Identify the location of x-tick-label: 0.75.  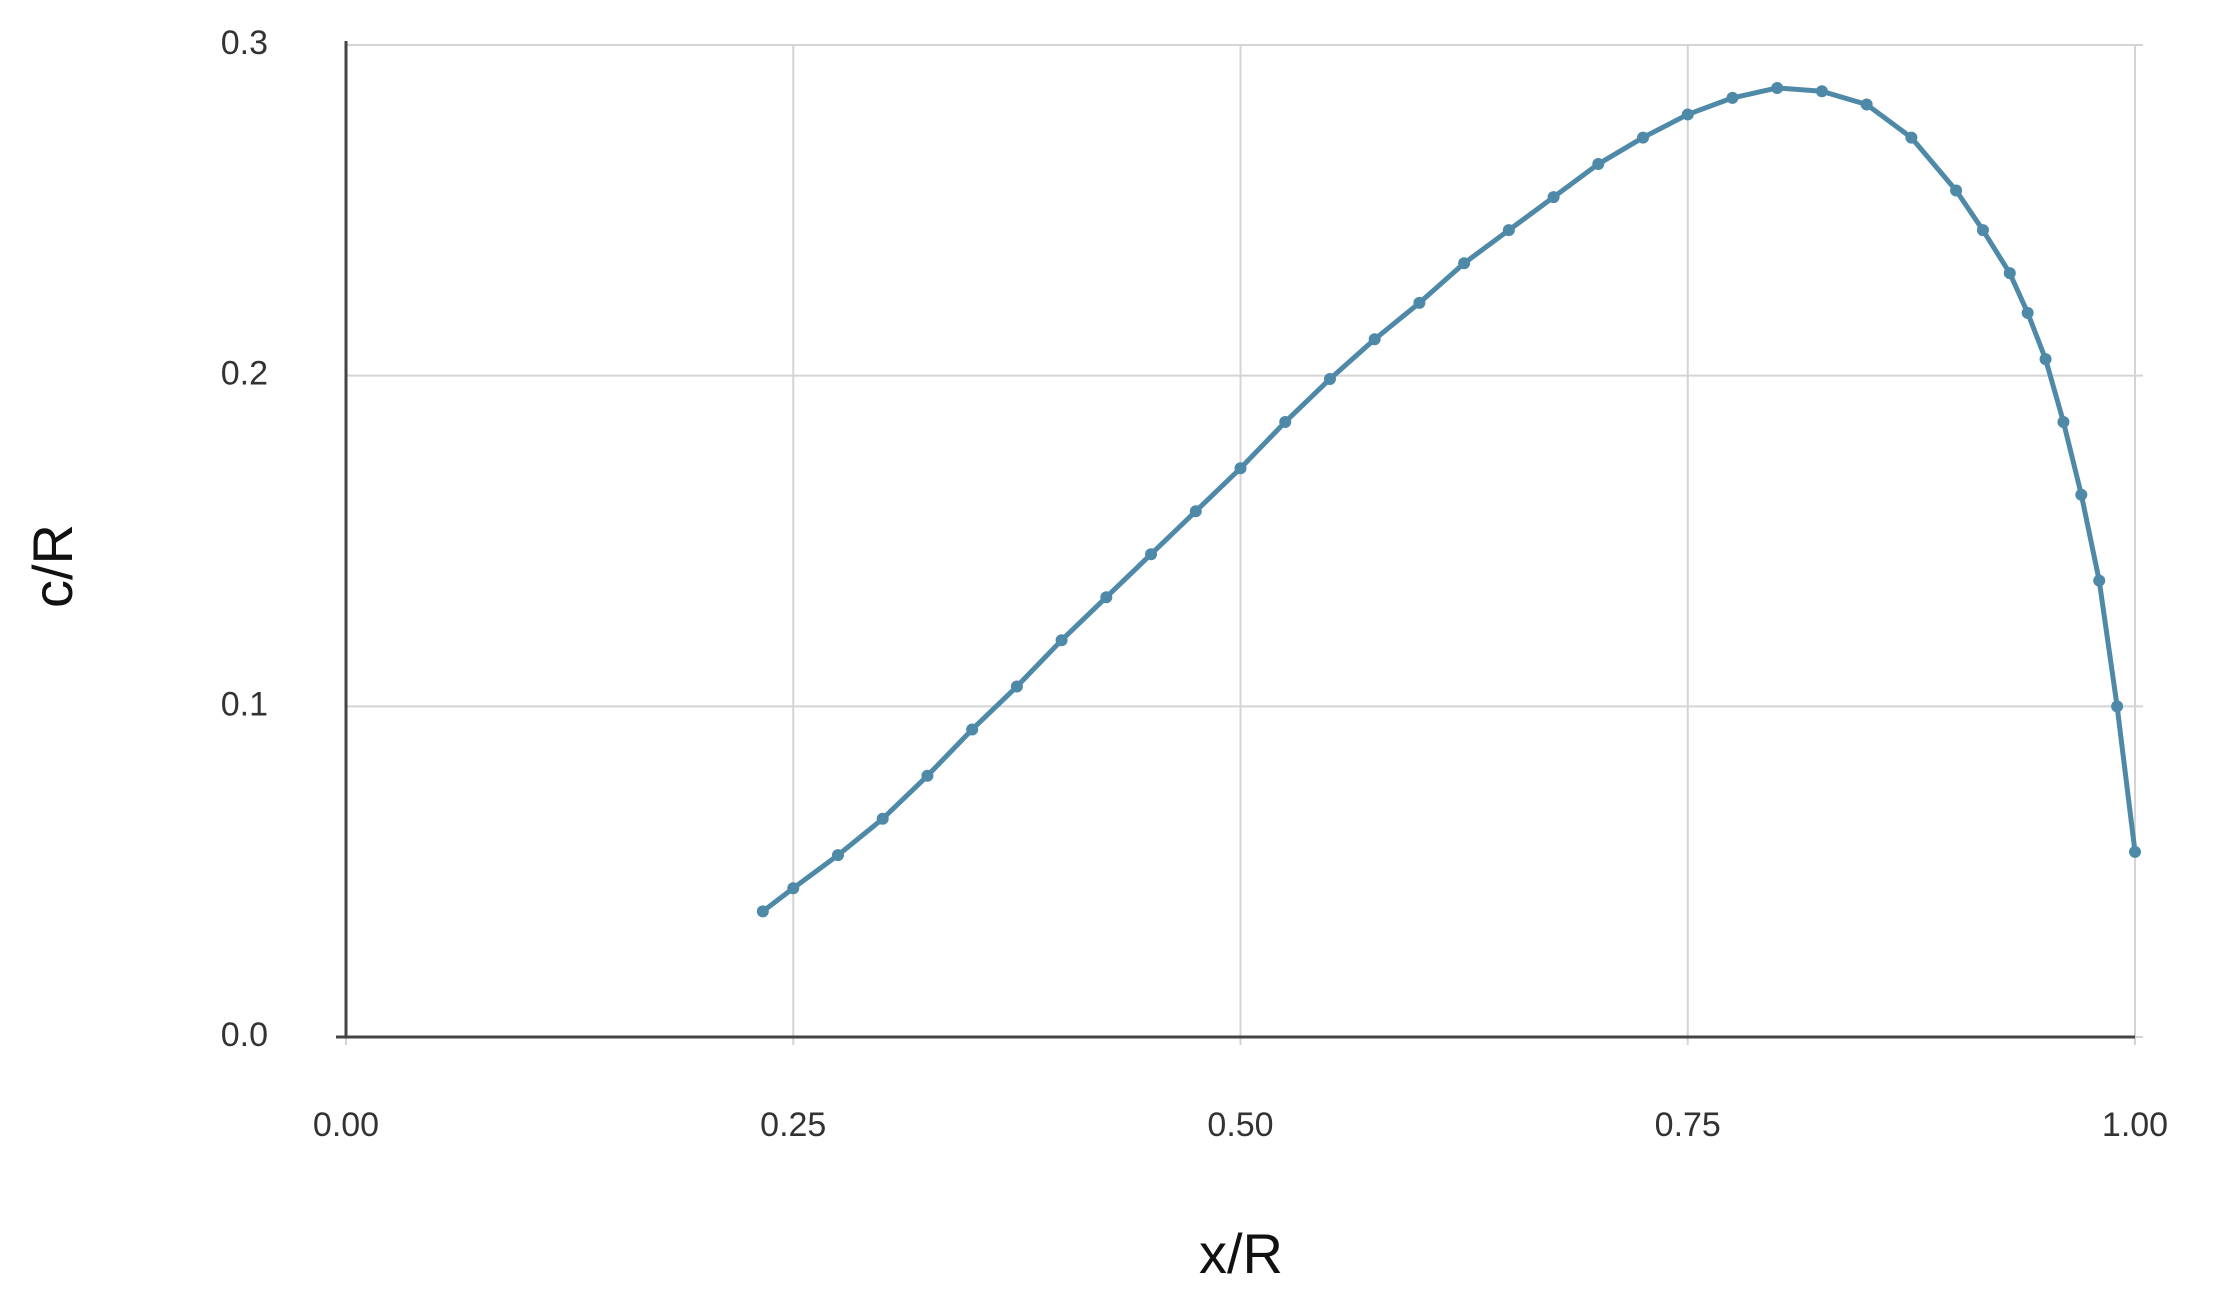
(1688, 1125).